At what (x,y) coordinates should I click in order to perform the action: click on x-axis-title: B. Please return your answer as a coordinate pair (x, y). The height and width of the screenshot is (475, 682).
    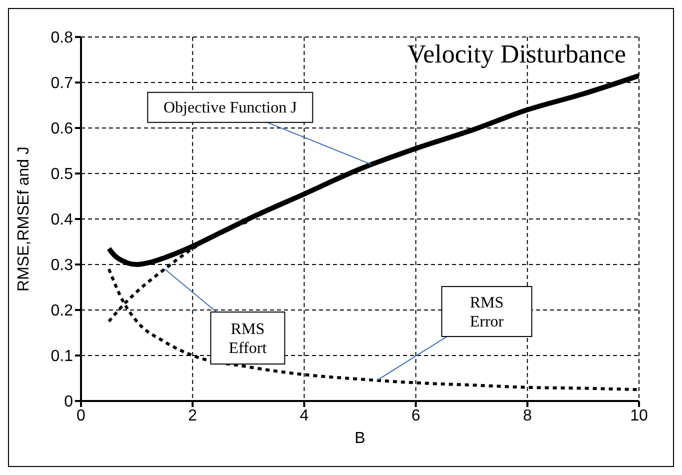
    Looking at the image, I should click on (360, 438).